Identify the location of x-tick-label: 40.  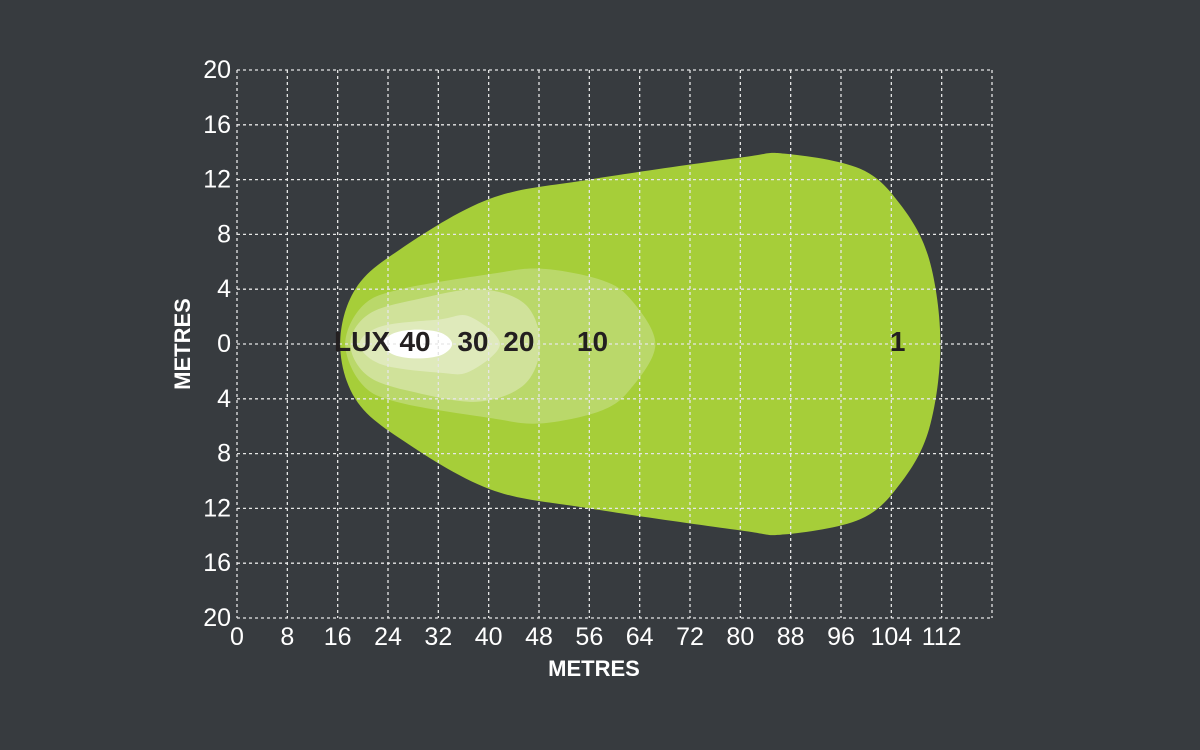
(489, 637).